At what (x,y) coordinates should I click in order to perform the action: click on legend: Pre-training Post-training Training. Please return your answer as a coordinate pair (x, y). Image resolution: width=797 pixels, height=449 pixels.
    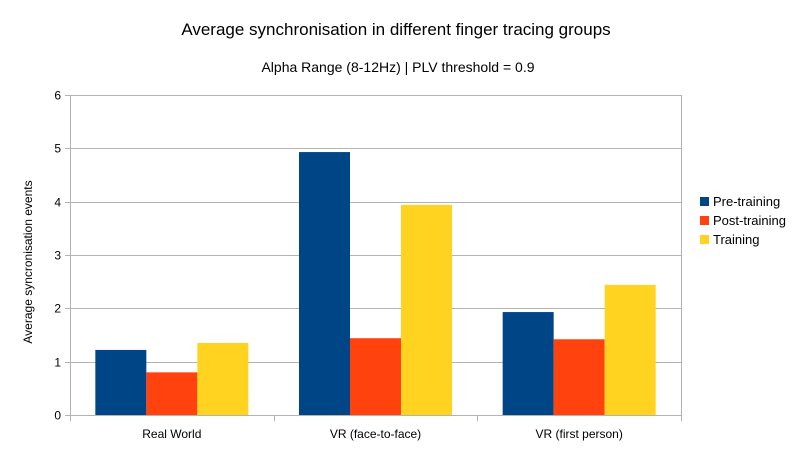
    Looking at the image, I should click on (743, 220).